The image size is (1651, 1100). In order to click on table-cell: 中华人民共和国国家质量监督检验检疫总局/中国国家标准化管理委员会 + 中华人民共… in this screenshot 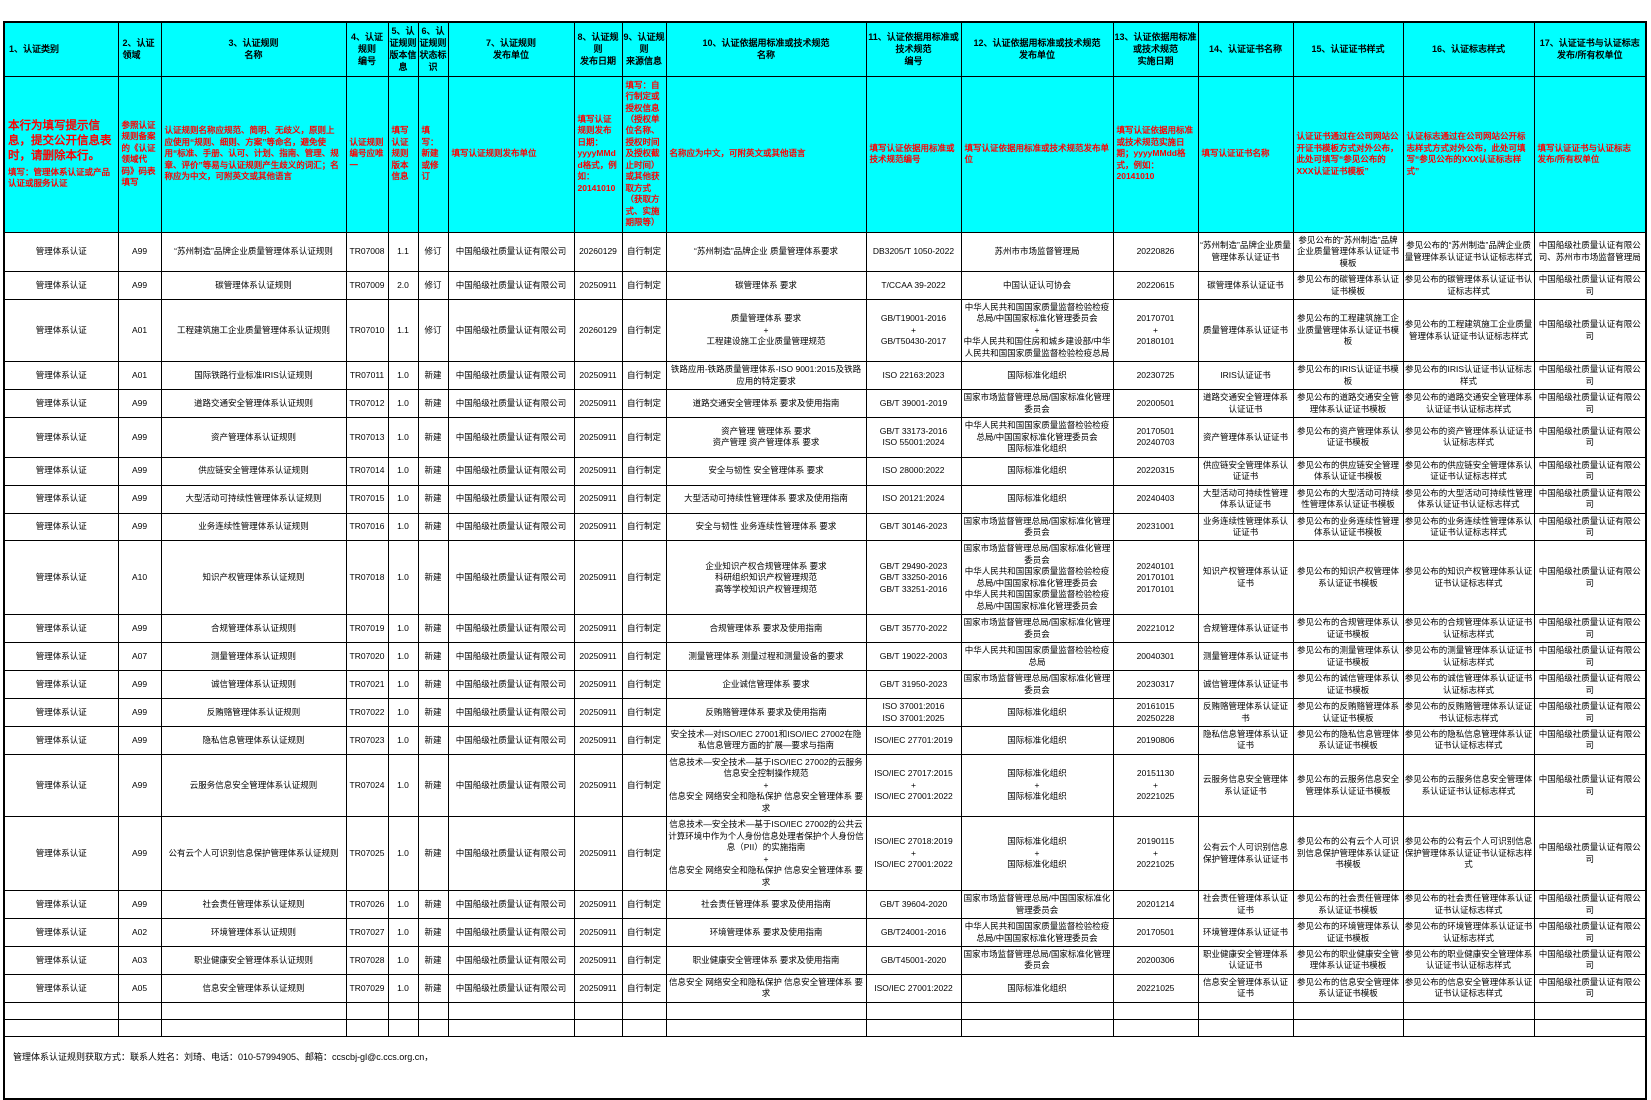, I will do `click(1037, 330)`.